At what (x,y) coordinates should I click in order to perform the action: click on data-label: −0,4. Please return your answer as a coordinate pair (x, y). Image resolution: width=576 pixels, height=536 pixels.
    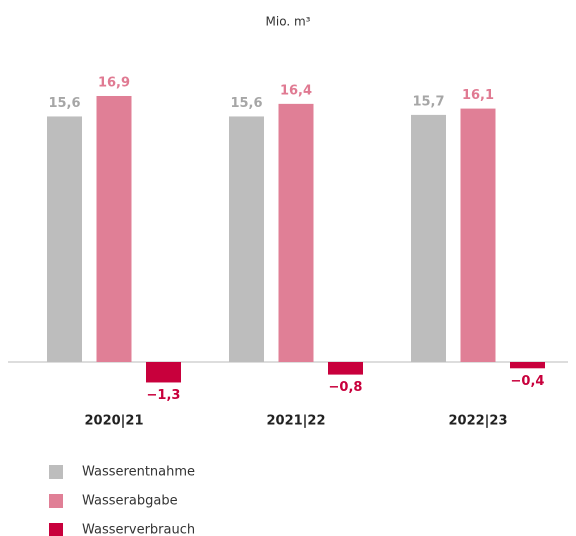
    Looking at the image, I should click on (528, 381).